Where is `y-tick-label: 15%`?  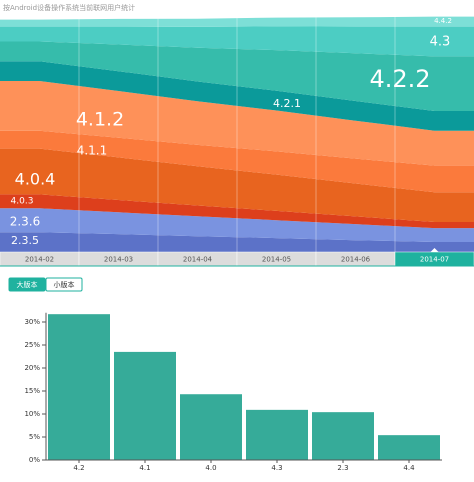 y-tick-label: 15% is located at coordinates (32, 391).